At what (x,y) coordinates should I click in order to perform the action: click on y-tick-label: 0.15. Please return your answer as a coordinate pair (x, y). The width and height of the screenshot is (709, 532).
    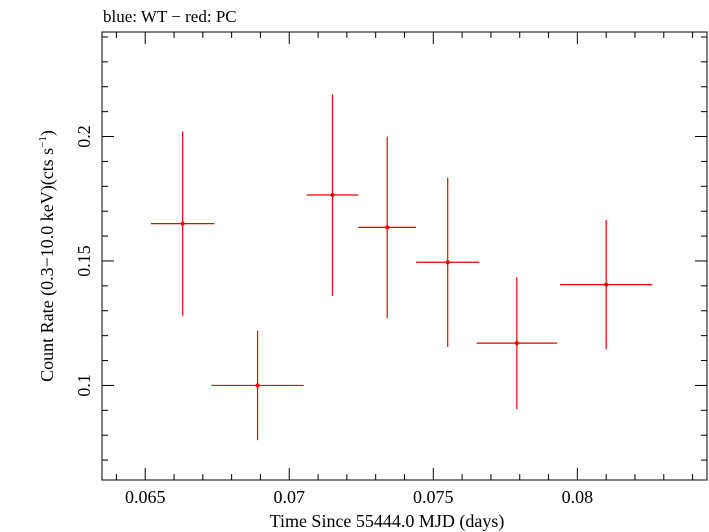
    Looking at the image, I should click on (84, 261).